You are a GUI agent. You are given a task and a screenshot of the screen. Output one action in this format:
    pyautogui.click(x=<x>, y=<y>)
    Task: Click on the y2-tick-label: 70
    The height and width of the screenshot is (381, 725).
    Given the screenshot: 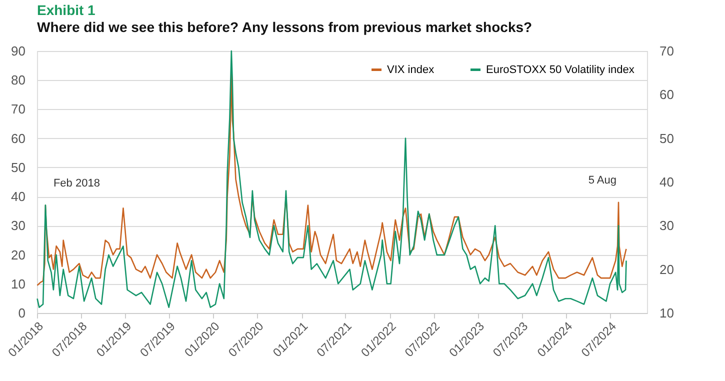 What is the action you would take?
    pyautogui.click(x=667, y=51)
    